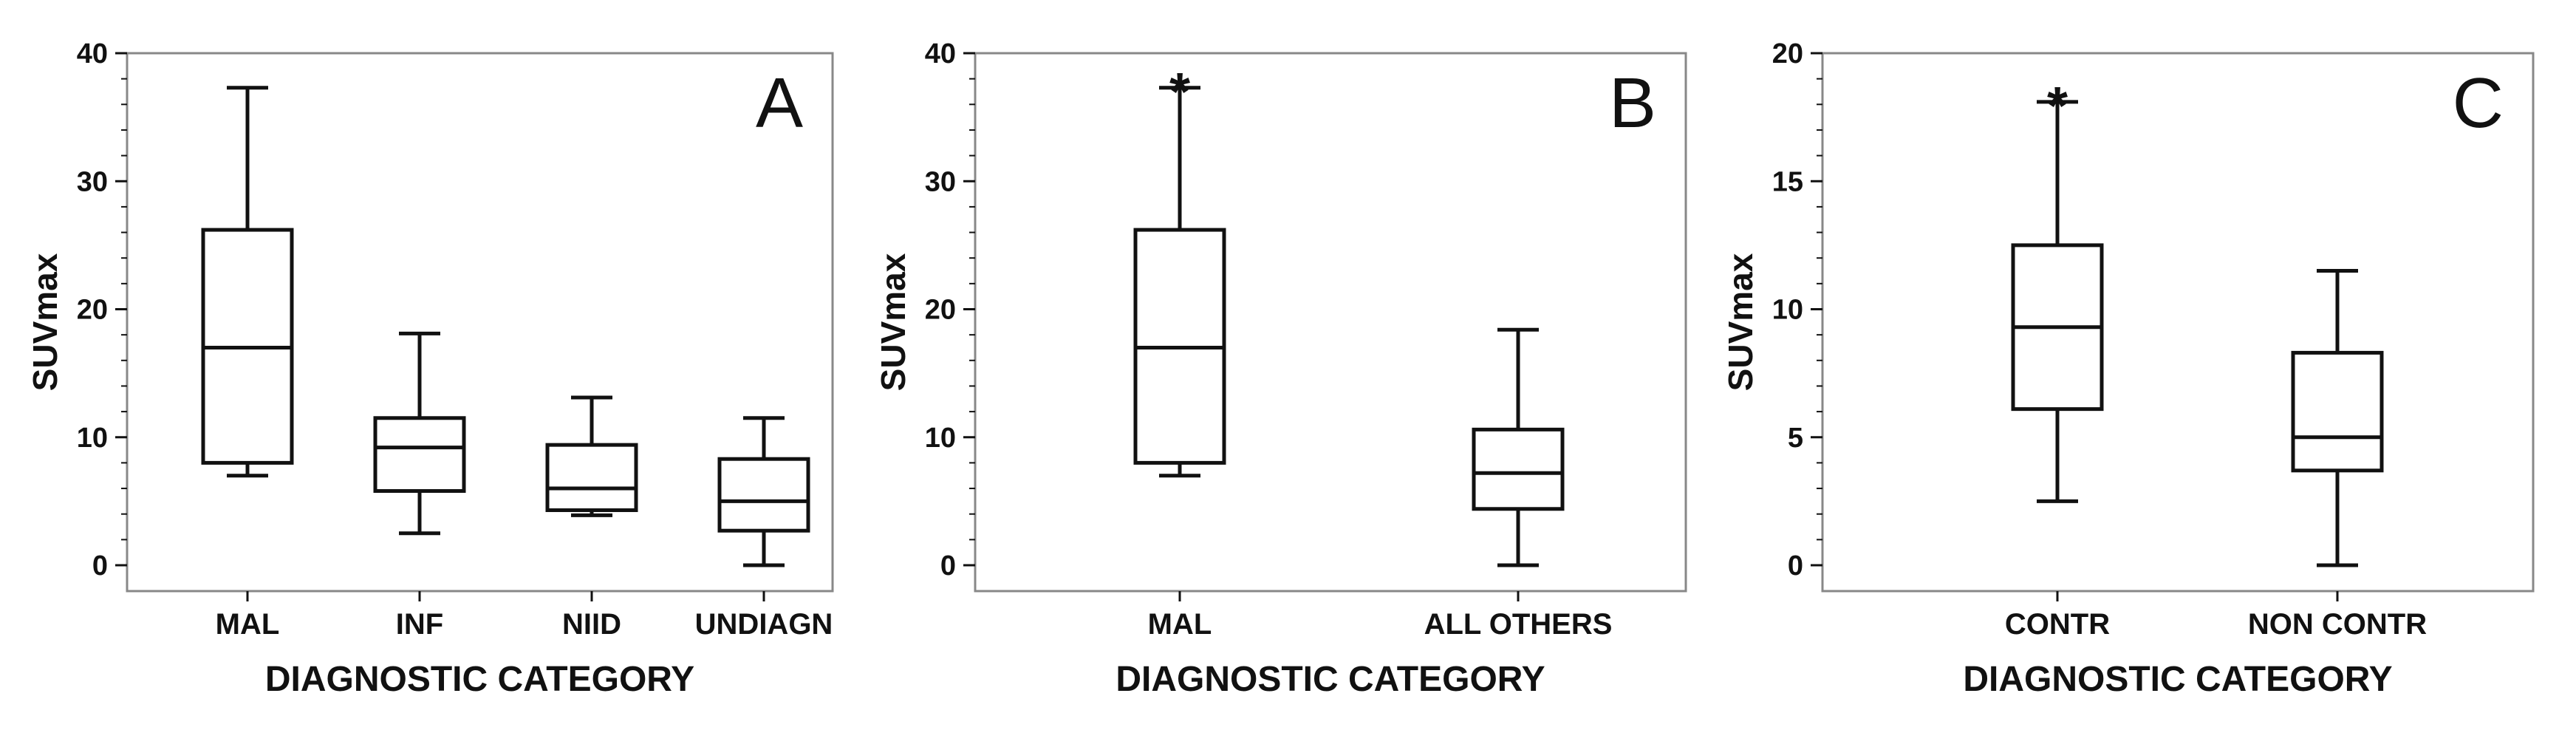  I want to click on x-category-label: CONTR, so click(2057, 624).